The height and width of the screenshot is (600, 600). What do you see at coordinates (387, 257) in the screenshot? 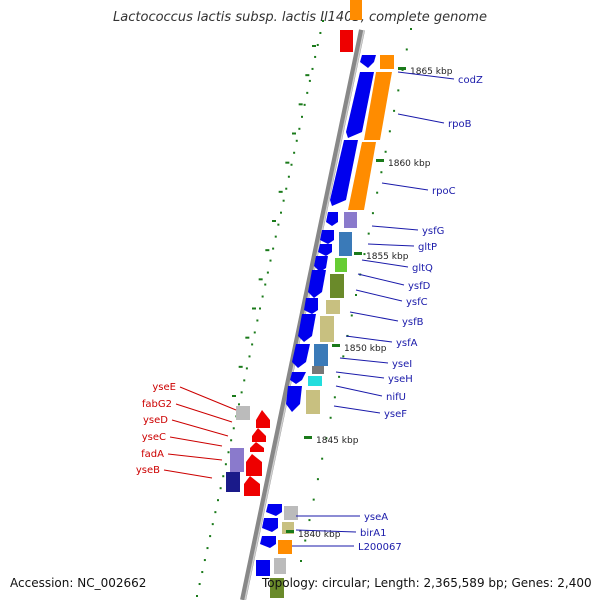
I see `kbp-label: 1855 kbp` at bounding box center [387, 257].